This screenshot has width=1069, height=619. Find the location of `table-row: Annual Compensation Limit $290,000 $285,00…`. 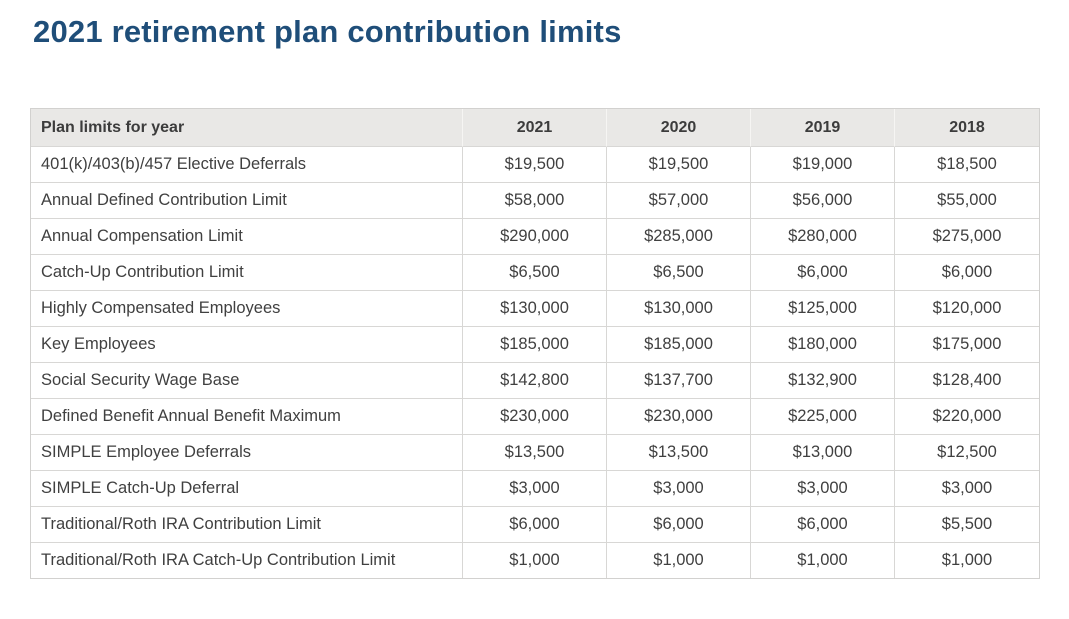

table-row: Annual Compensation Limit $290,000 $285,00… is located at coordinates (535, 237).